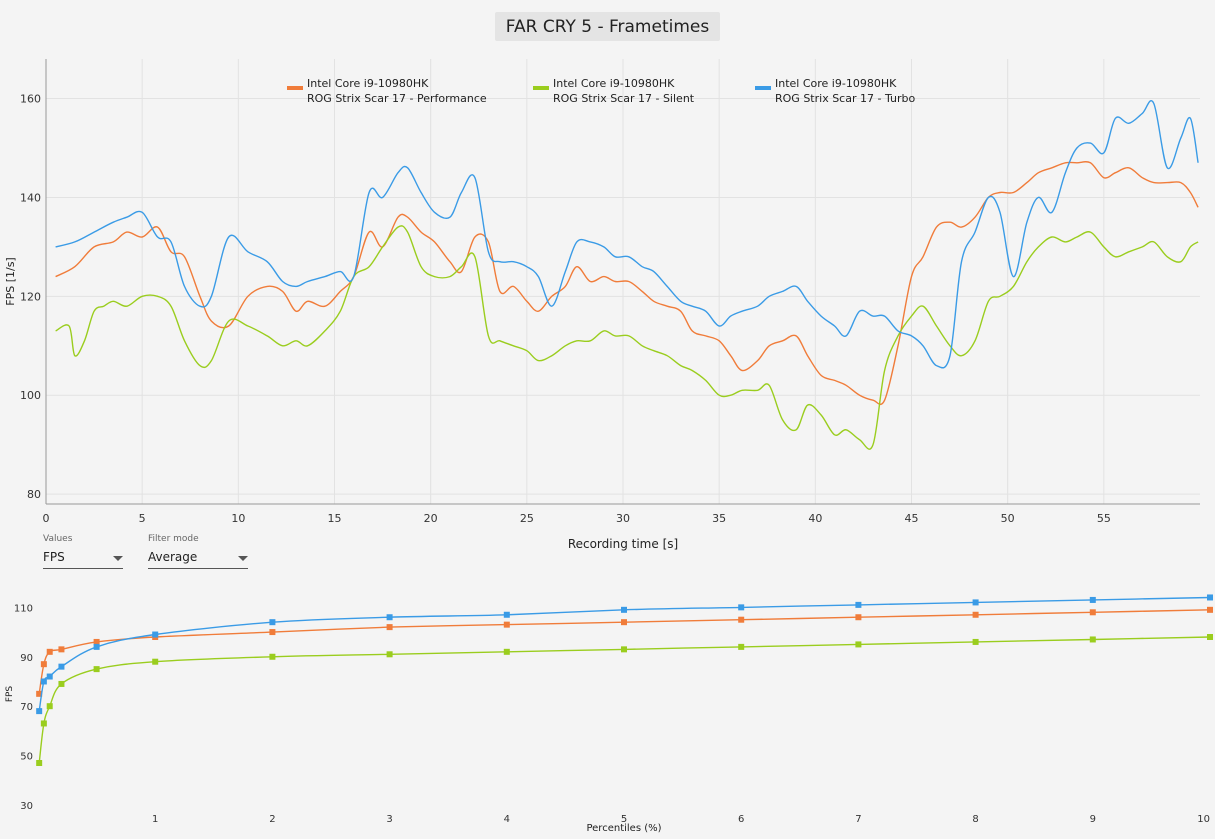  What do you see at coordinates (335, 518) in the screenshot?
I see `x-tick-label: 15` at bounding box center [335, 518].